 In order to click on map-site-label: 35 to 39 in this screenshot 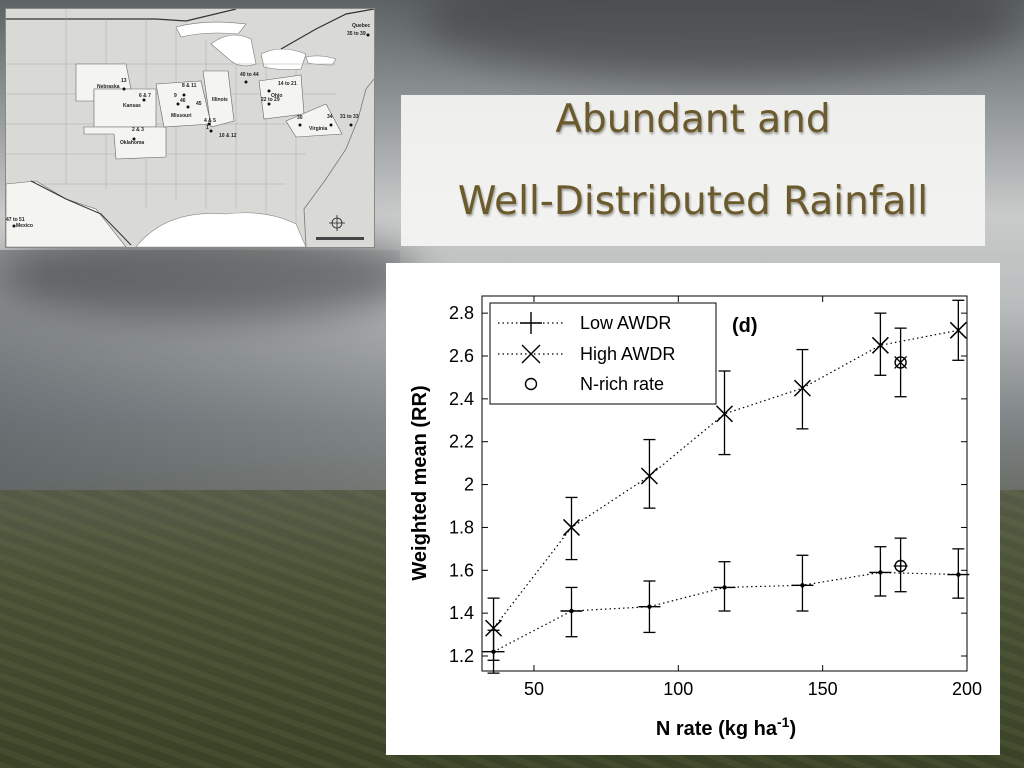, I will do `click(356, 34)`.